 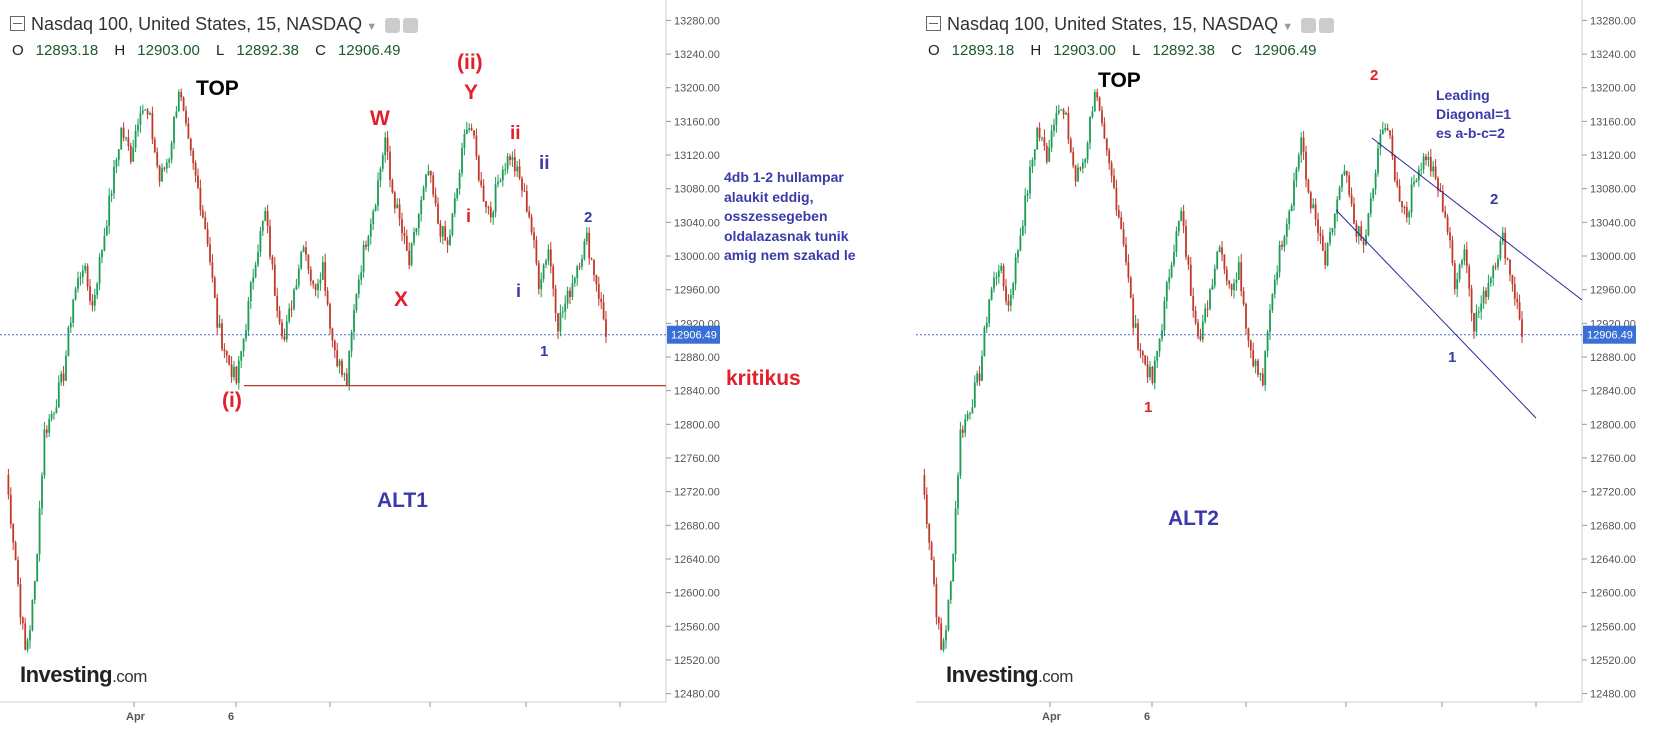 What do you see at coordinates (697, 594) in the screenshot?
I see `y-tick-label: 12600.00` at bounding box center [697, 594].